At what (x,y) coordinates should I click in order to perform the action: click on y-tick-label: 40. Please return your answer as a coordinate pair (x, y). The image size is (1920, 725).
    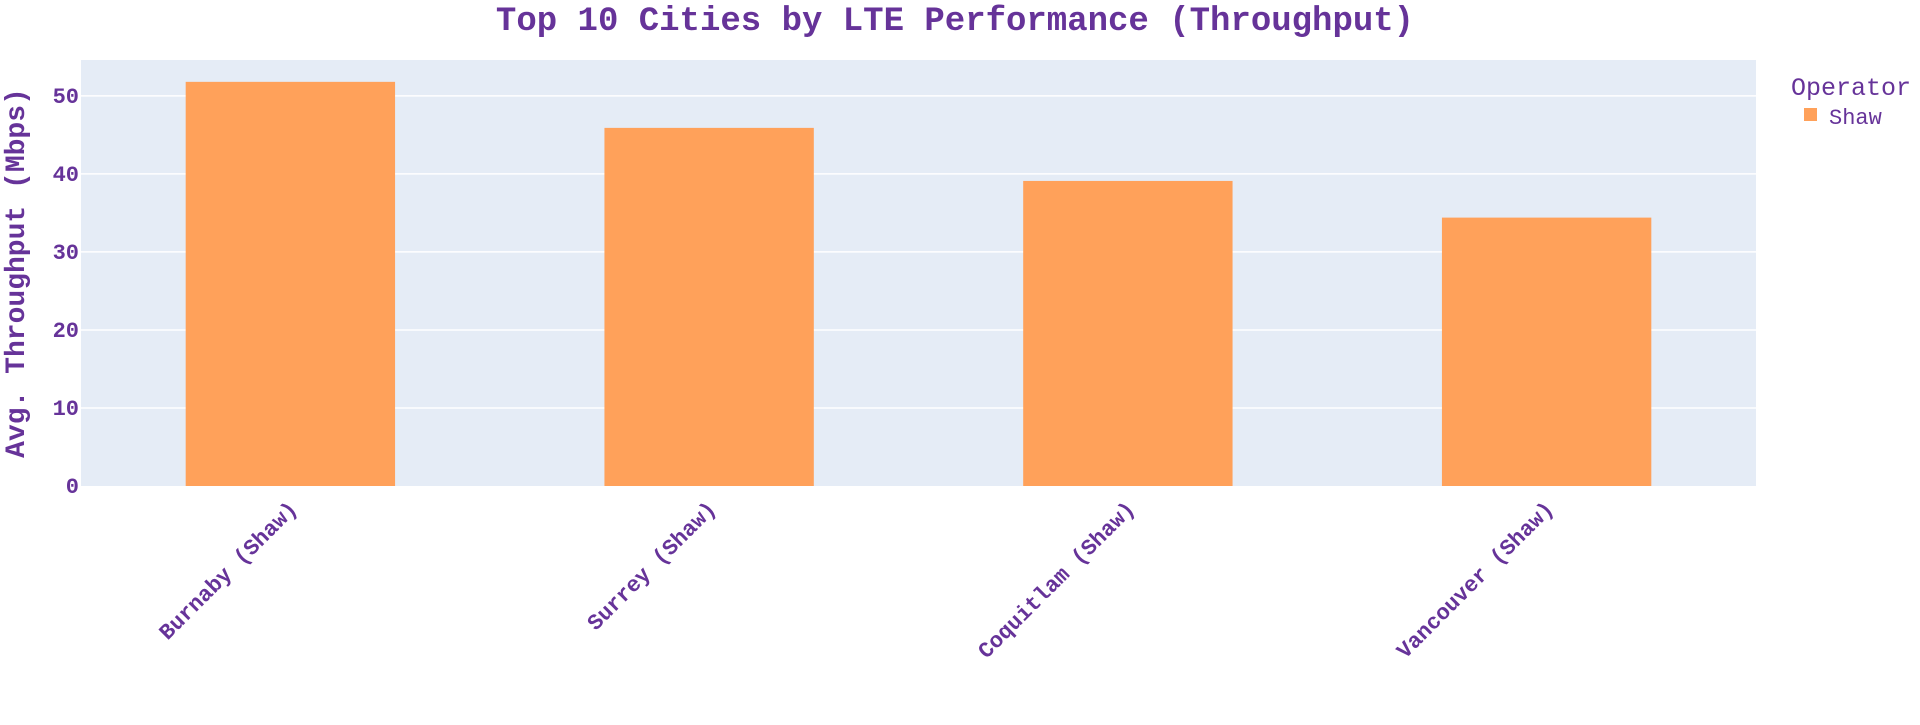
    Looking at the image, I should click on (66, 175).